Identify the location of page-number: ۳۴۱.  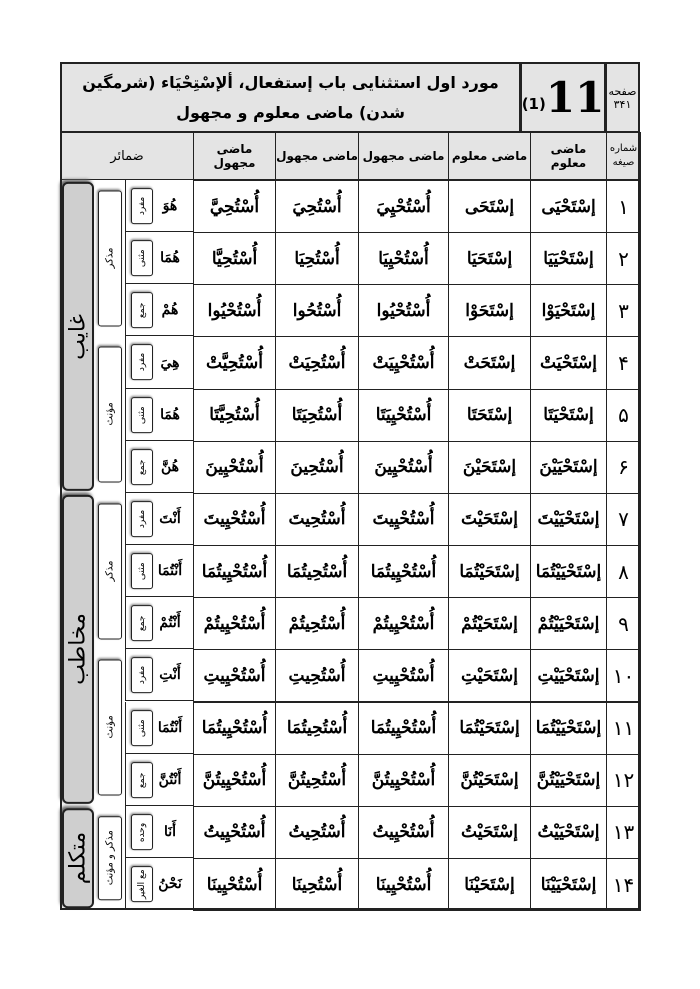
(622, 104).